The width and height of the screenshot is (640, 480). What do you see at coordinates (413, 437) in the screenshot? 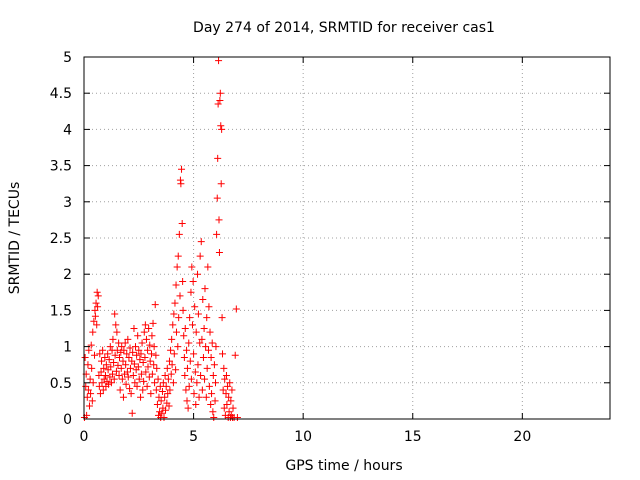
I see `x-tick-label: 15` at bounding box center [413, 437].